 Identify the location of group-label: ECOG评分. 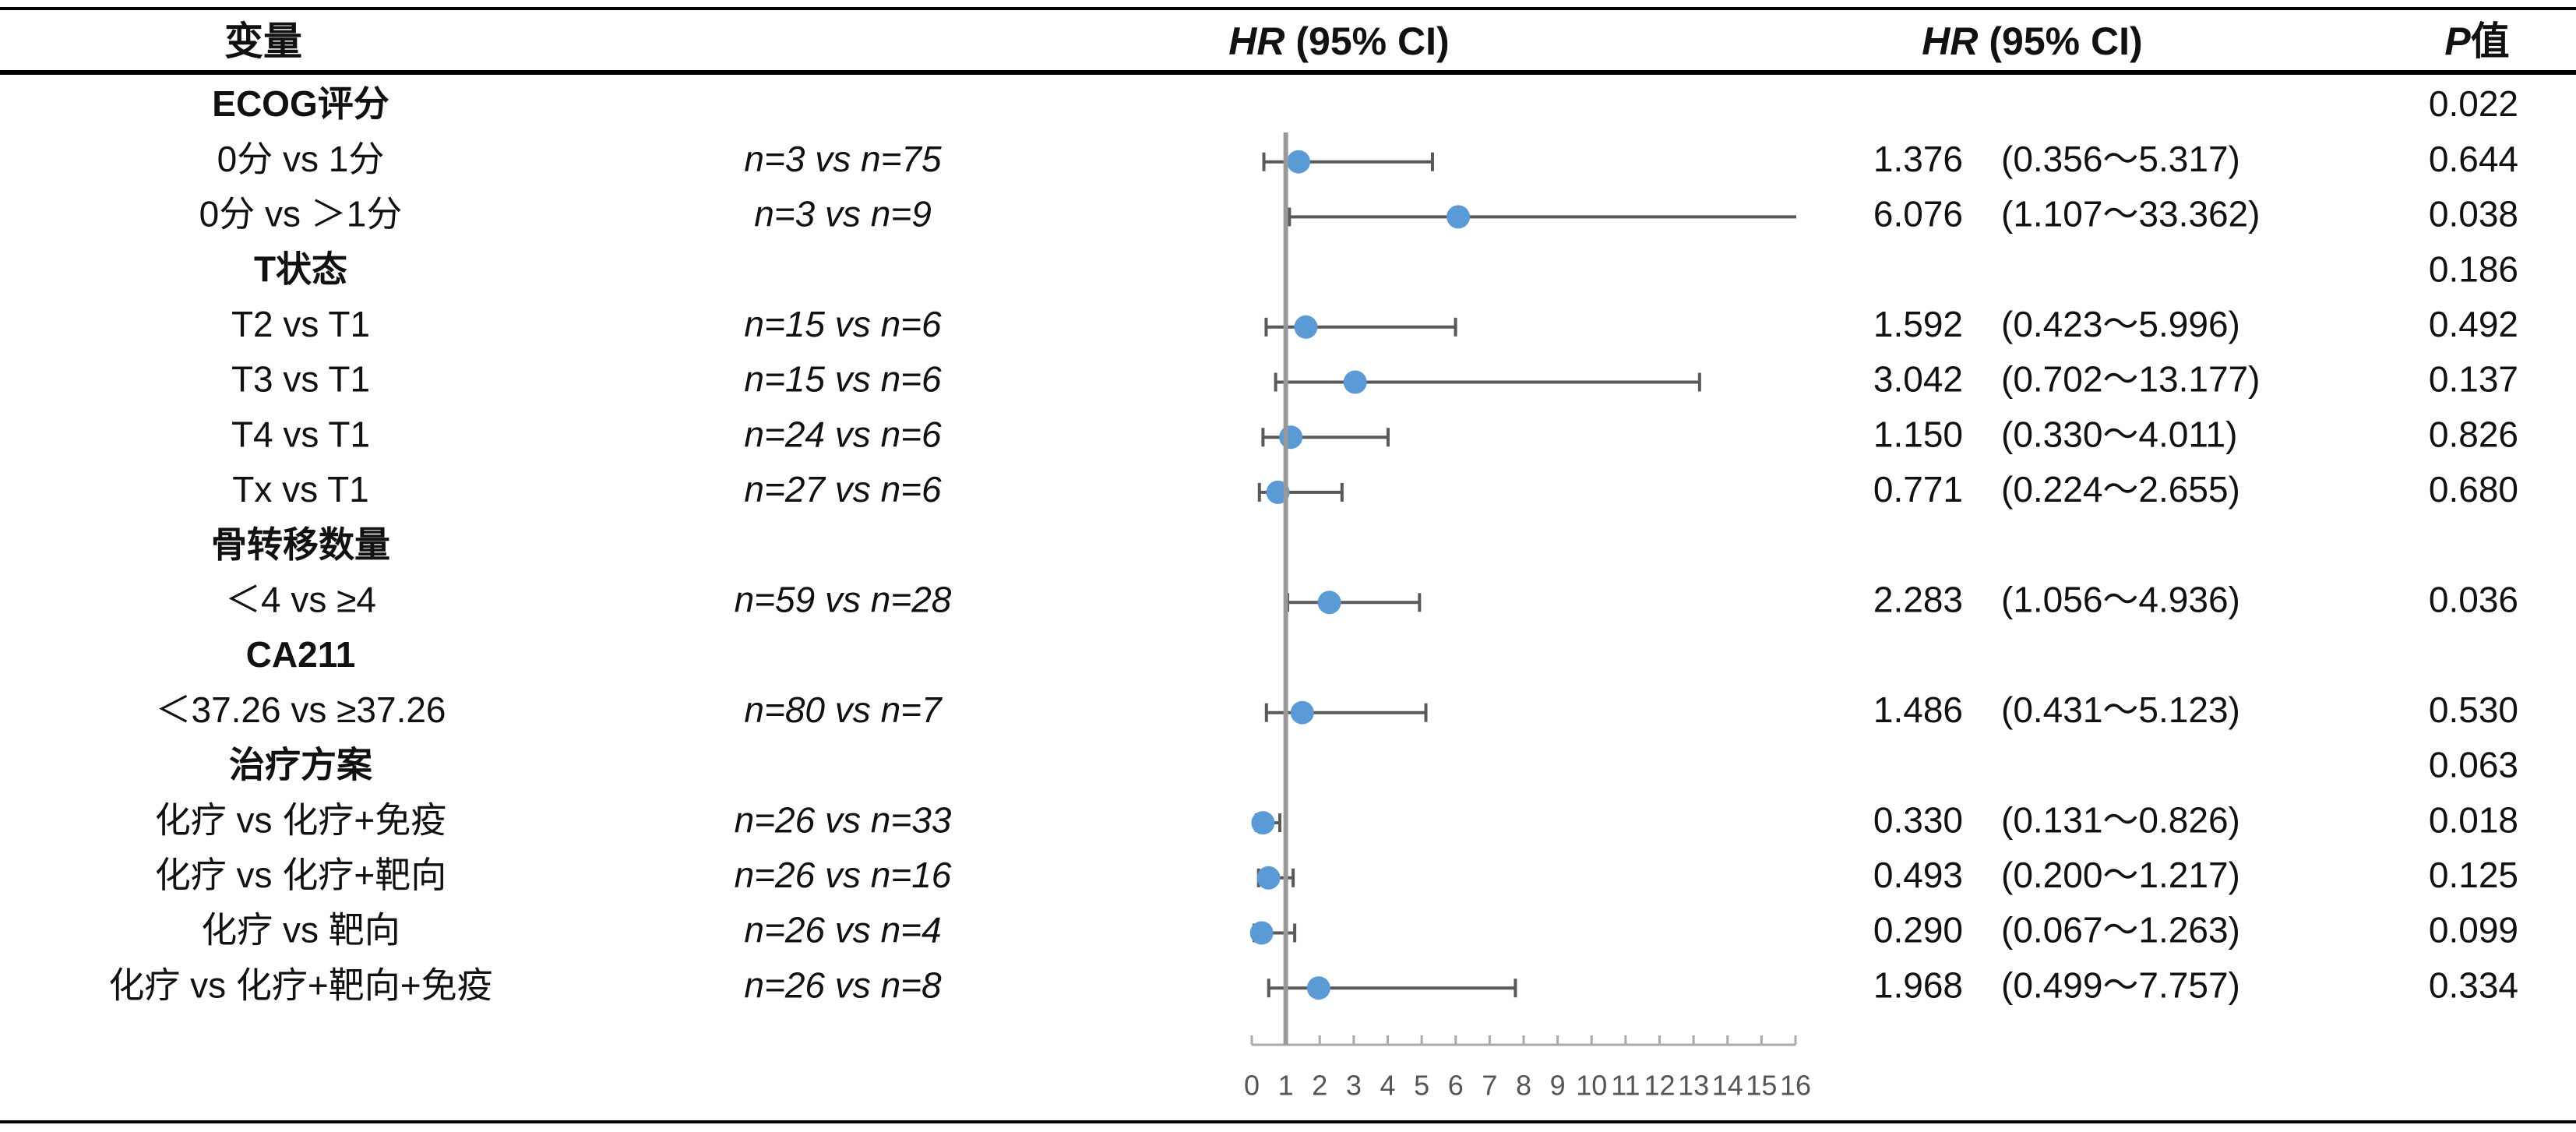
(300, 104).